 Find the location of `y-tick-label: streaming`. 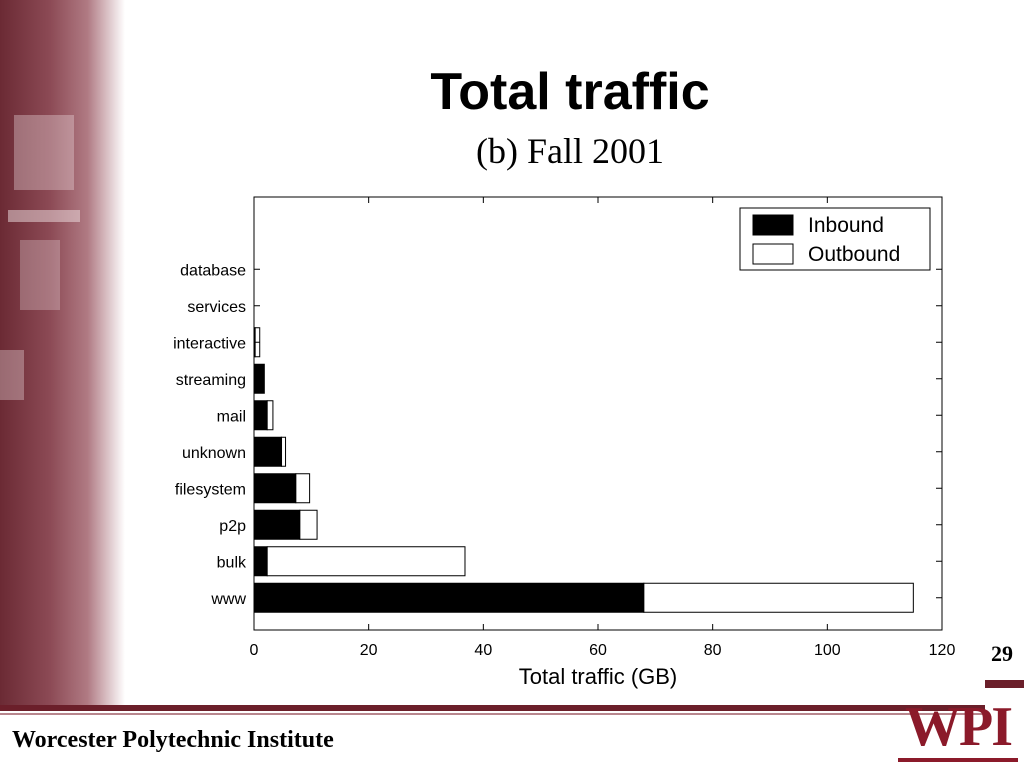

y-tick-label: streaming is located at coordinates (211, 380).